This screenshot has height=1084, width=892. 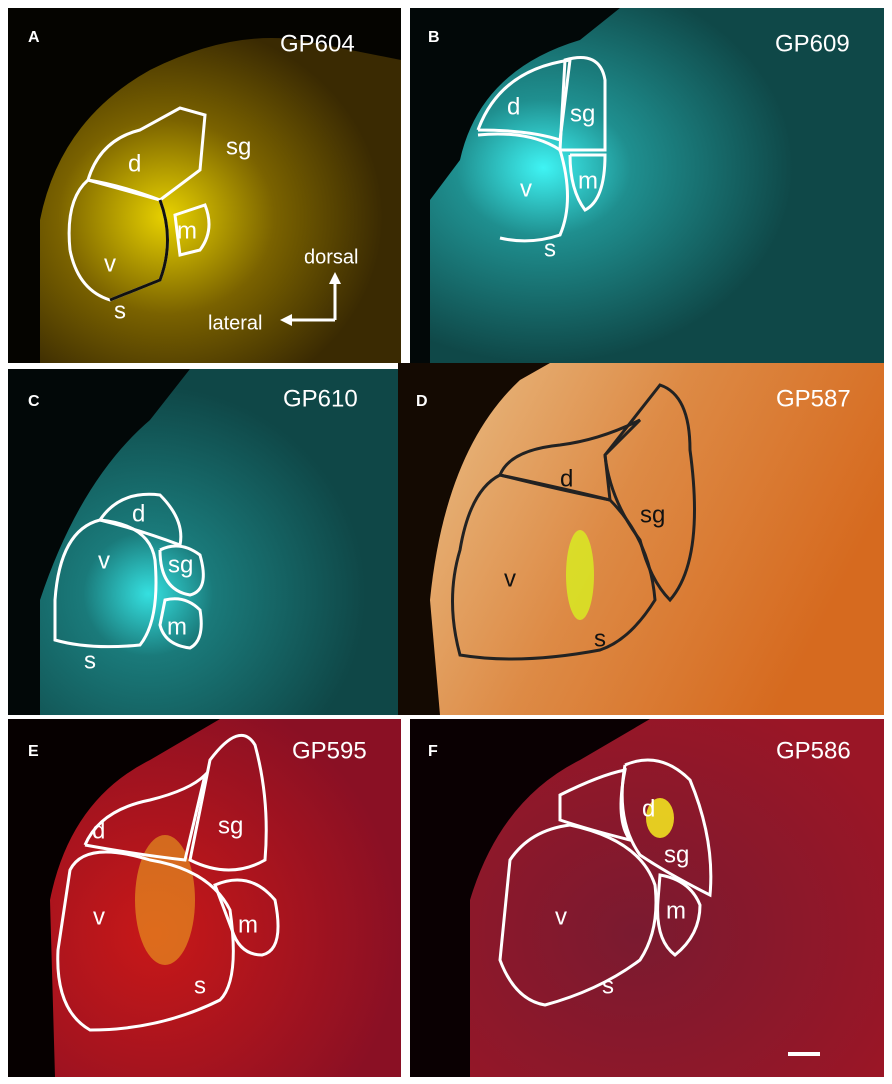 I want to click on panel-code: GP609, so click(x=812, y=43).